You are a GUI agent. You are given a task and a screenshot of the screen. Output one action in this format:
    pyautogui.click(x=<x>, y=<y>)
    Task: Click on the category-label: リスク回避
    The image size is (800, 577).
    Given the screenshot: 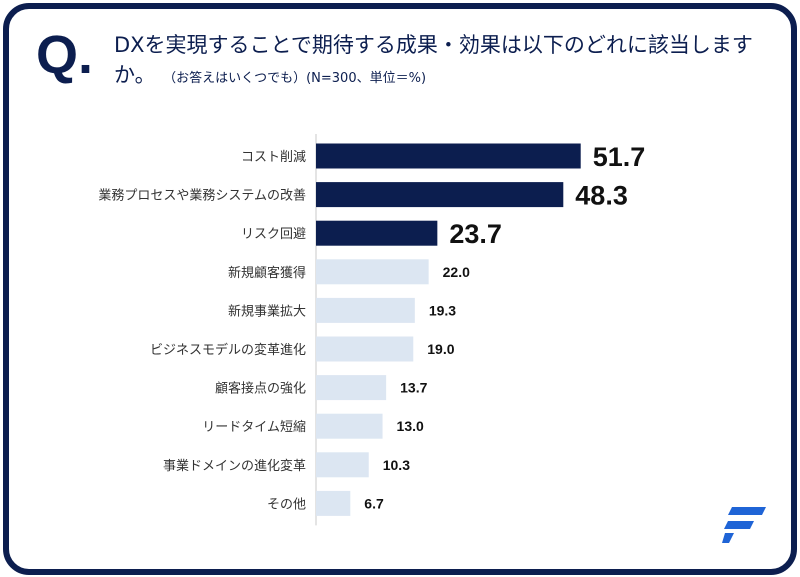 What is the action you would take?
    pyautogui.click(x=273, y=234)
    